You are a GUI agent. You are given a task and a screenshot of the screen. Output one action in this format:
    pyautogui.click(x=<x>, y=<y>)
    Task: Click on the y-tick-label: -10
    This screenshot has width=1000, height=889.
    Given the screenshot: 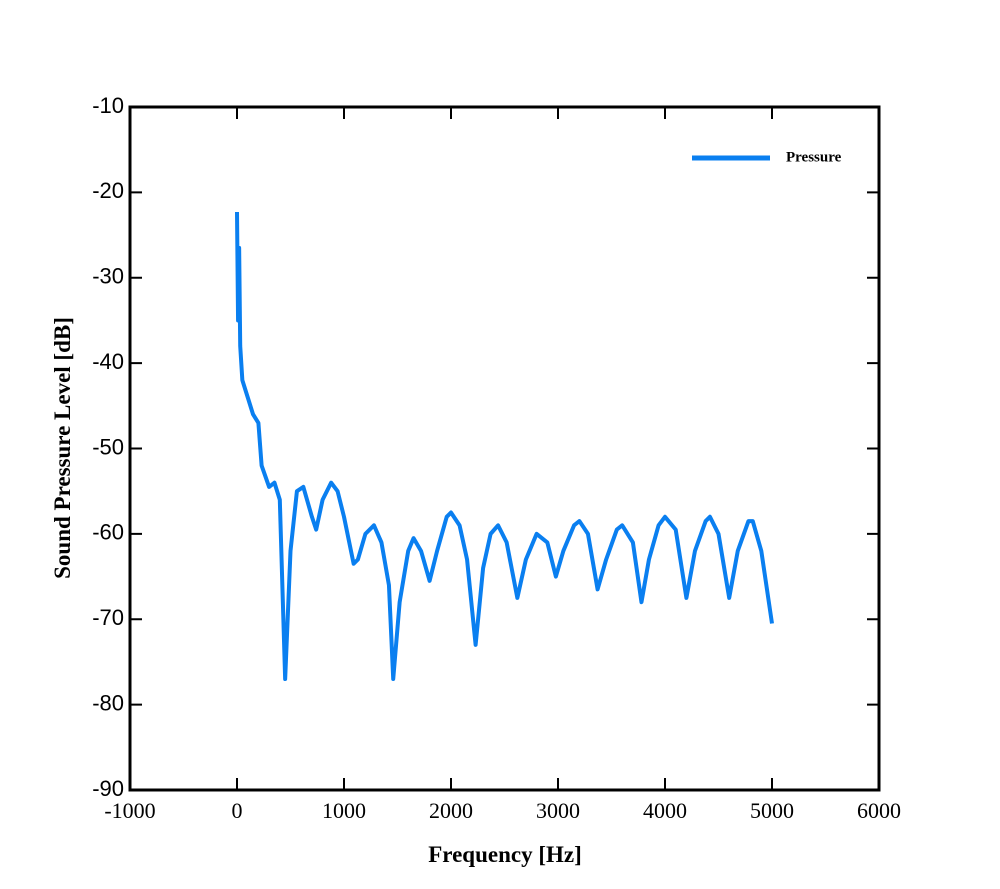 What is the action you would take?
    pyautogui.click(x=108, y=105)
    